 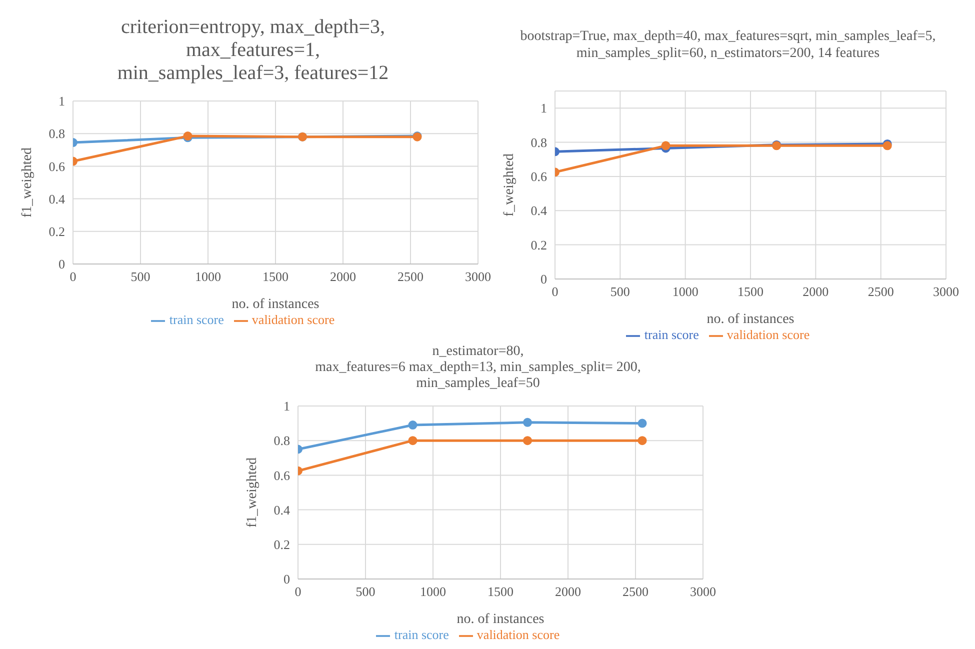 I want to click on chart-title: criterion=entropy, max_depth=3, max_features=1, min_samples_leaf=3, features=12, so click(x=253, y=50).